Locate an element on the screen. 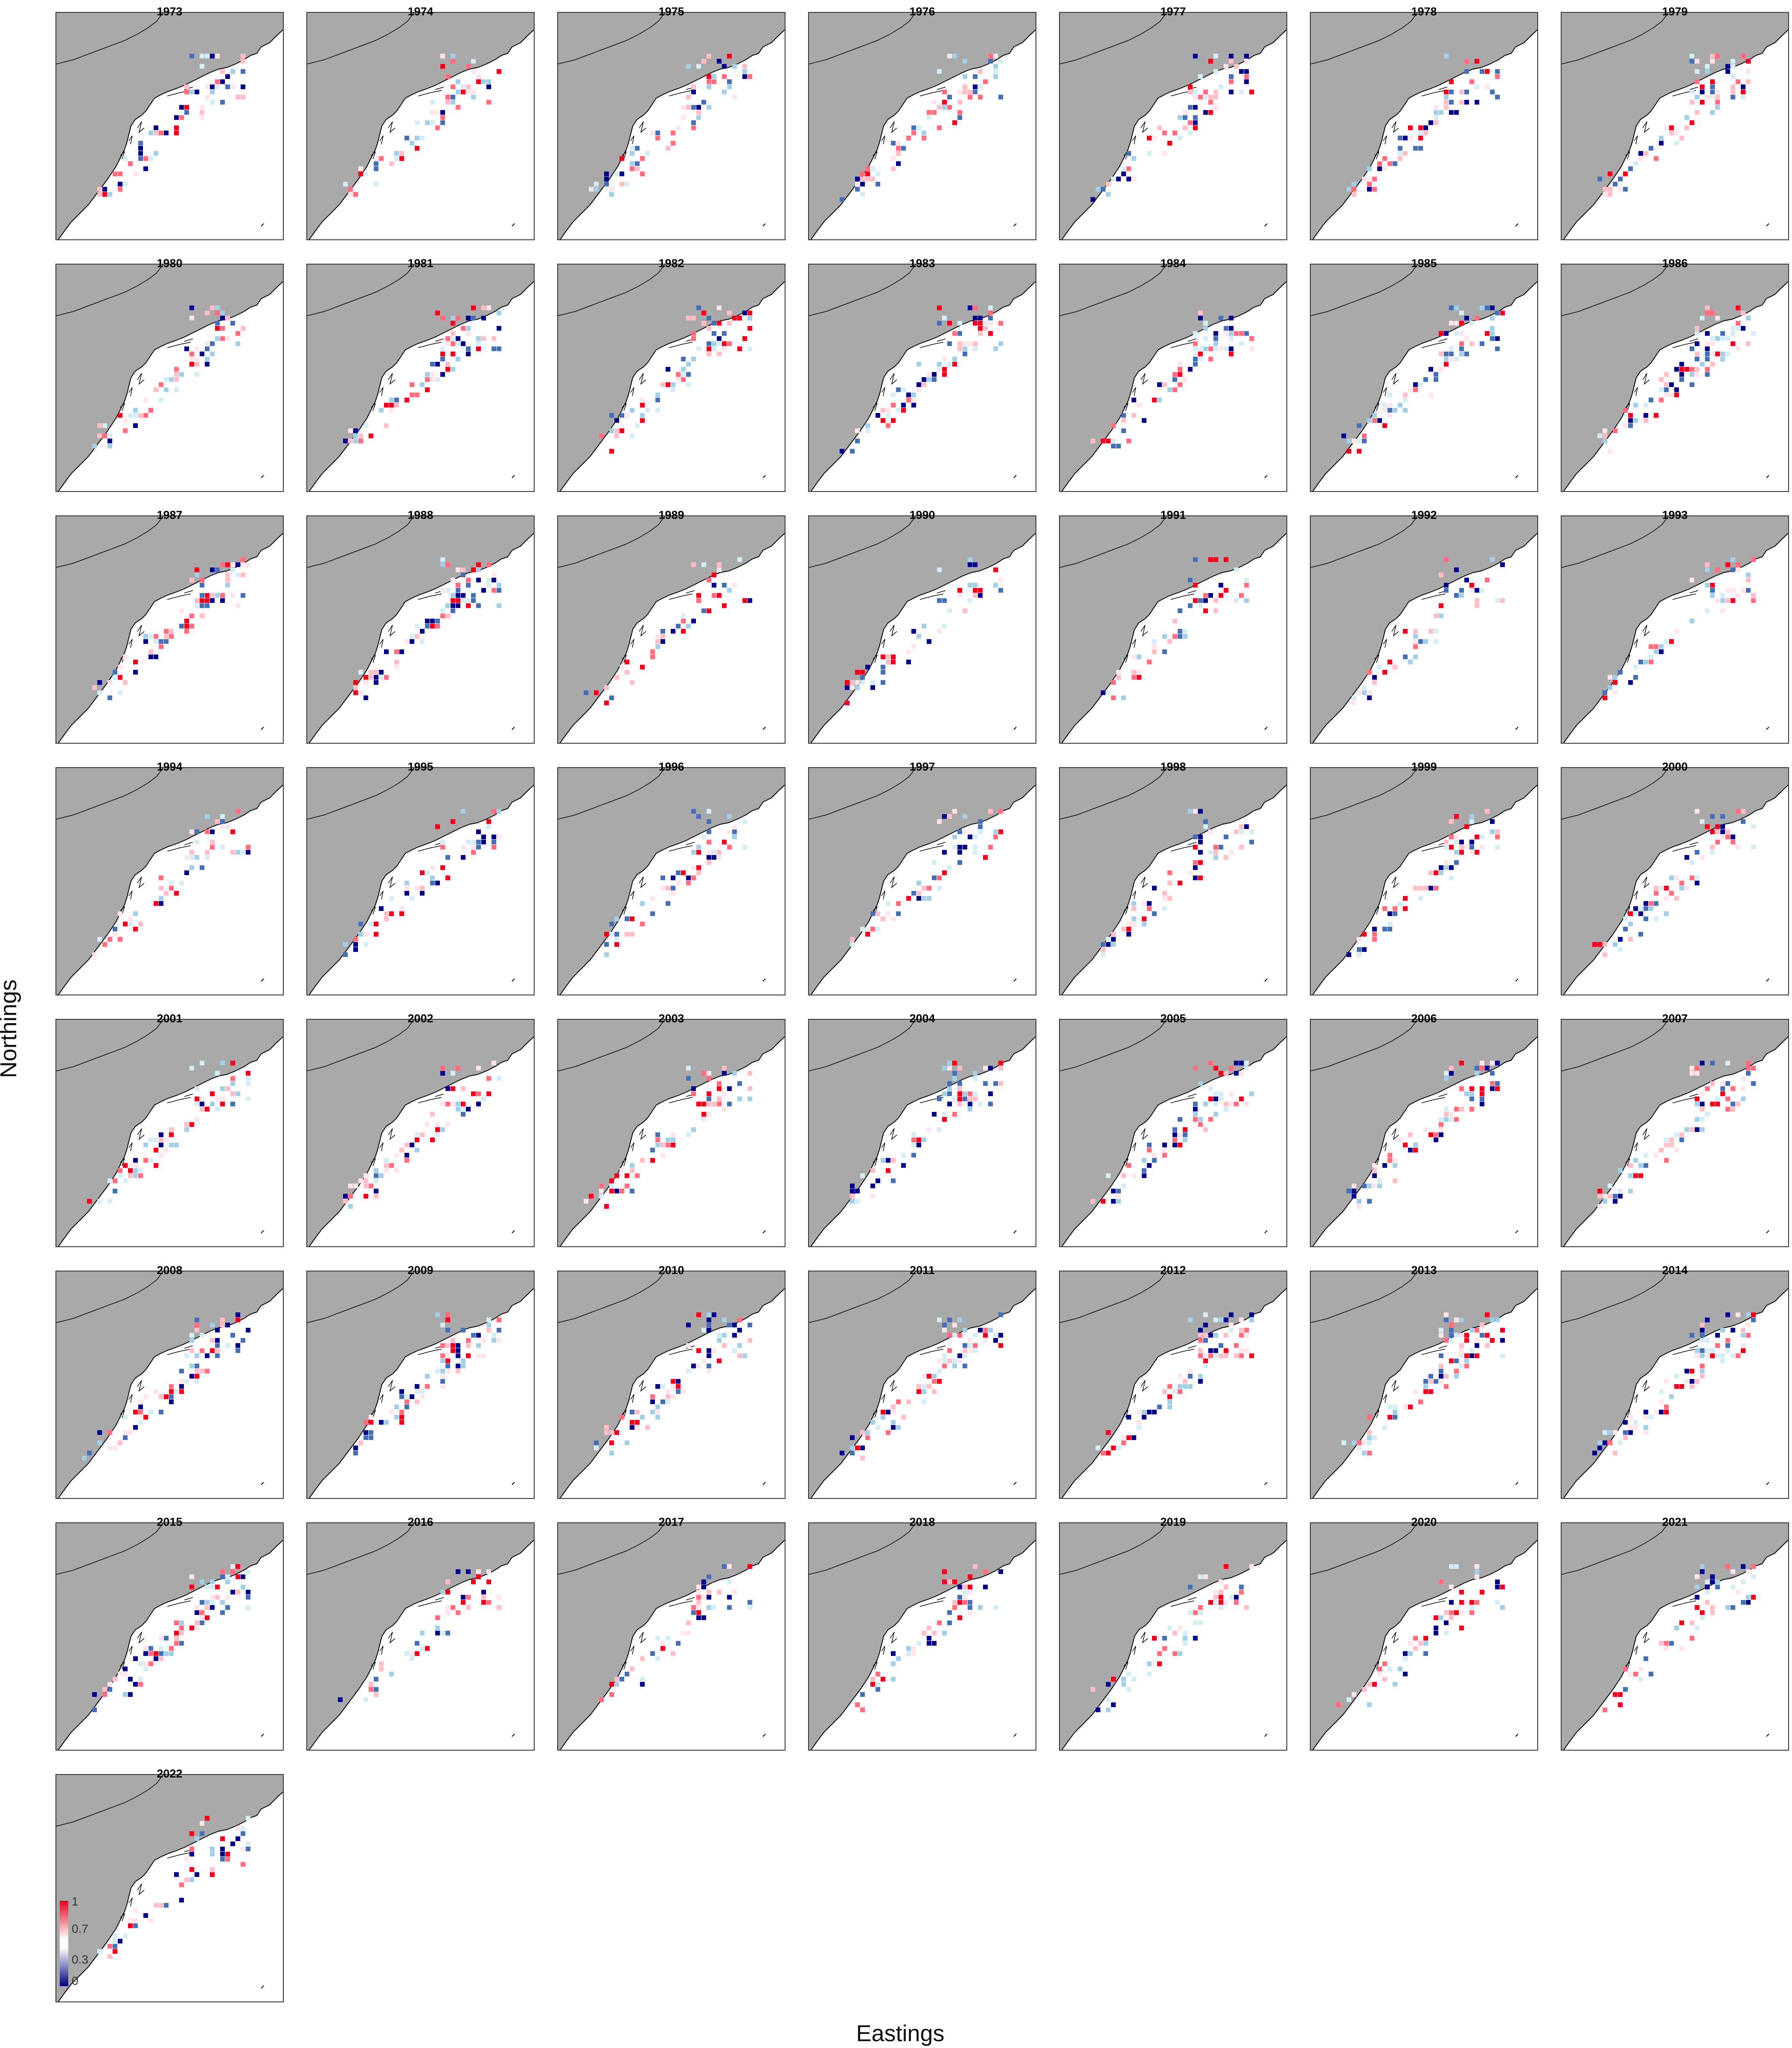  map-panel: 1979 is located at coordinates (1675, 123).